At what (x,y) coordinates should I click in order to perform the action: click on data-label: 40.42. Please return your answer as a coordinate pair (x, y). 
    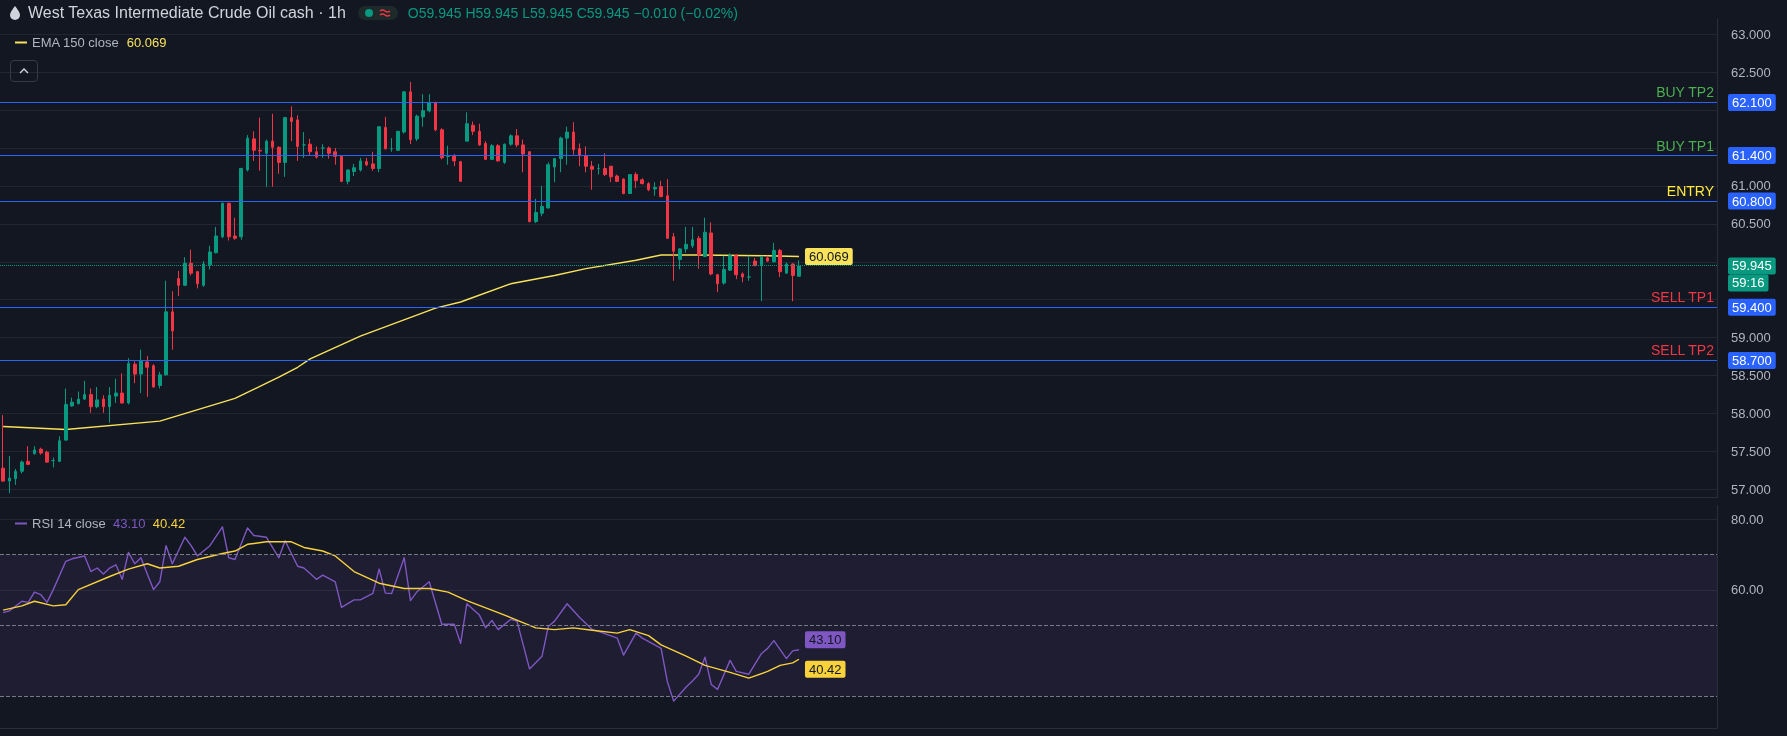
    Looking at the image, I should click on (825, 669).